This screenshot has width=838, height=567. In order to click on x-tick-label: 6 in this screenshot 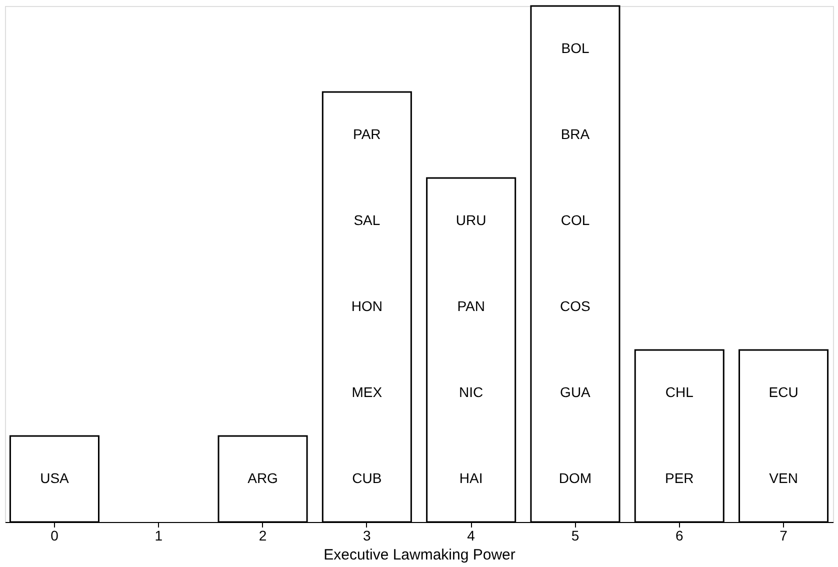, I will do `click(679, 536)`.